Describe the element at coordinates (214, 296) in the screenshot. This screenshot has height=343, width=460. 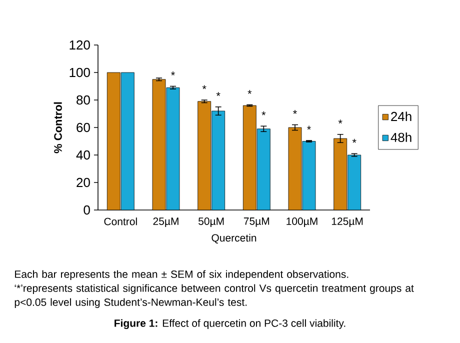
I see `text: ‘*’represents statistical significance between control Vs quercetin treatment groups at p<0.05 level using Student’s-Newman-Keul’s test.` at that location.